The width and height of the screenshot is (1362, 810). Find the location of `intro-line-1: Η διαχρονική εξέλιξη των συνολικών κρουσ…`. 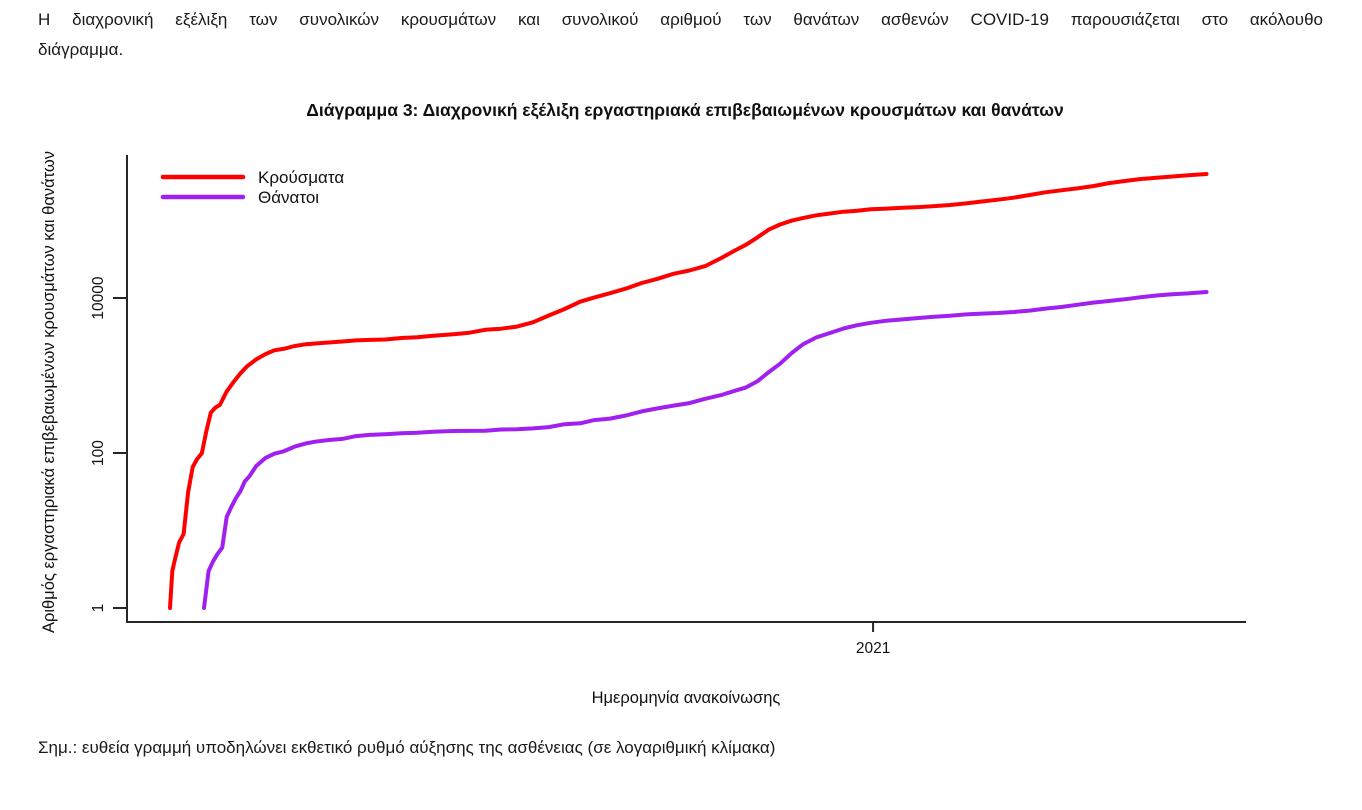

intro-line-1: Η διαχρονική εξέλιξη των συνολικών κρουσ… is located at coordinates (680, 19).